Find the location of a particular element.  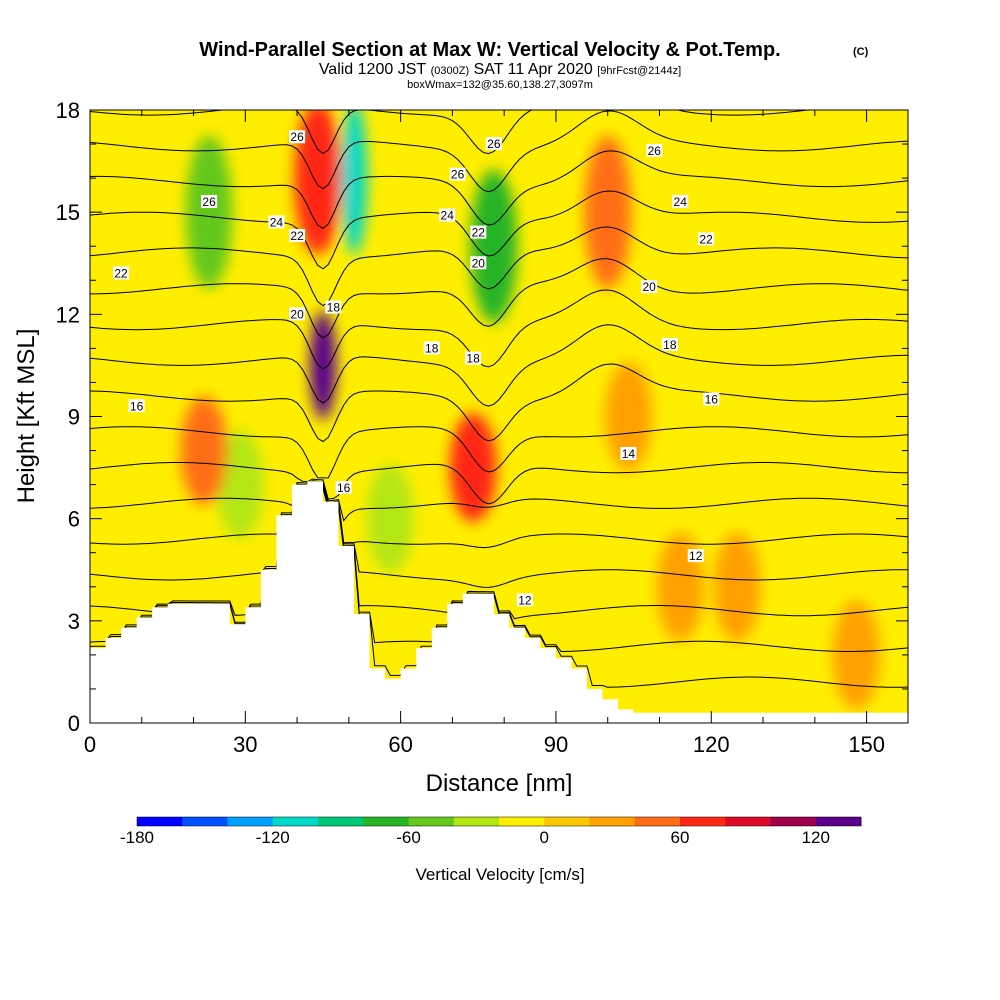

x-tick-label: 60 is located at coordinates (400, 744).